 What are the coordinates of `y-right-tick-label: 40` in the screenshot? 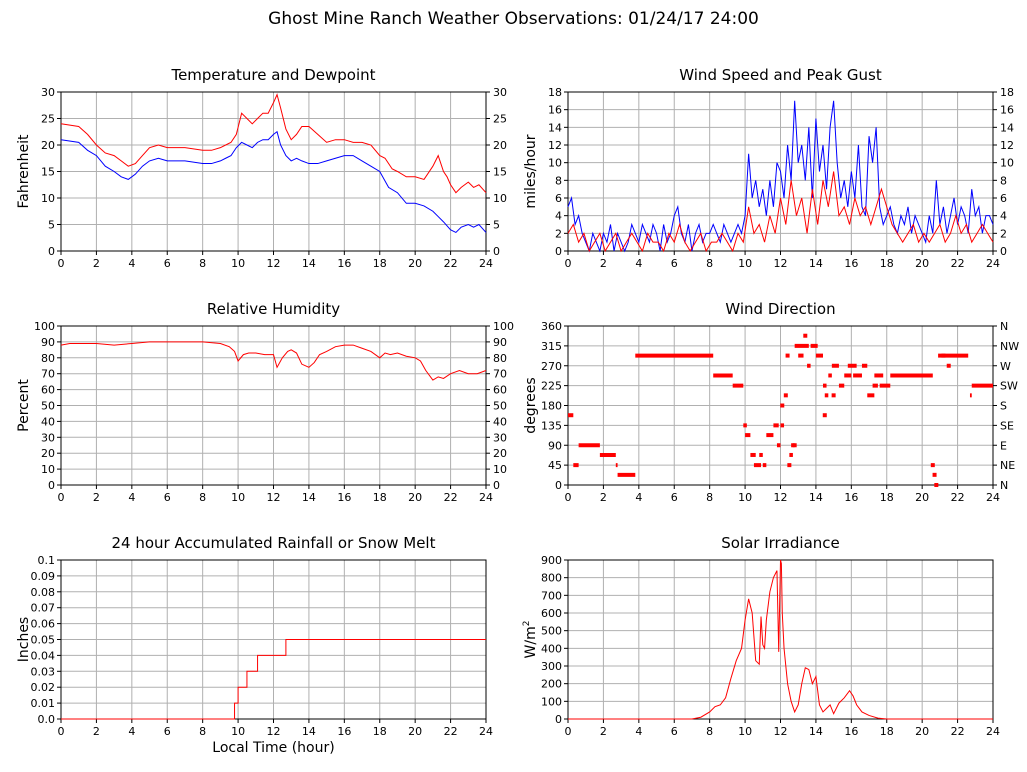 It's located at (500, 421).